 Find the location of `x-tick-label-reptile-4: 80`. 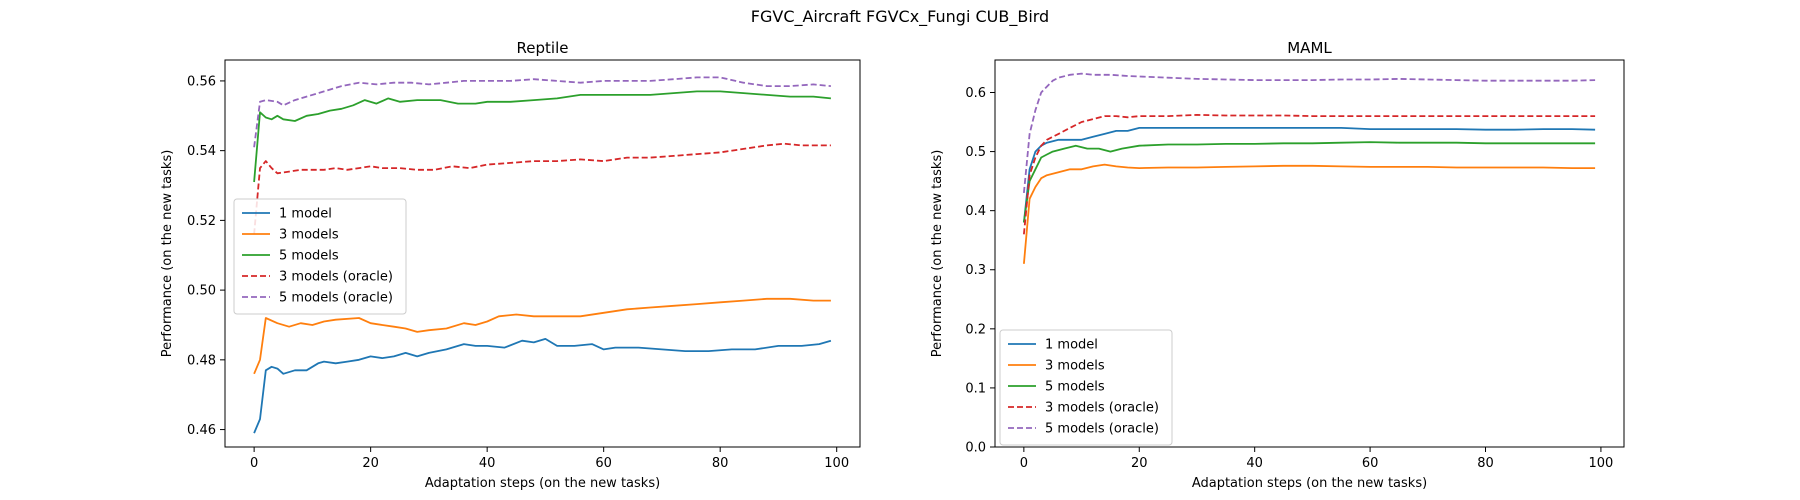

x-tick-label-reptile-4: 80 is located at coordinates (720, 463).